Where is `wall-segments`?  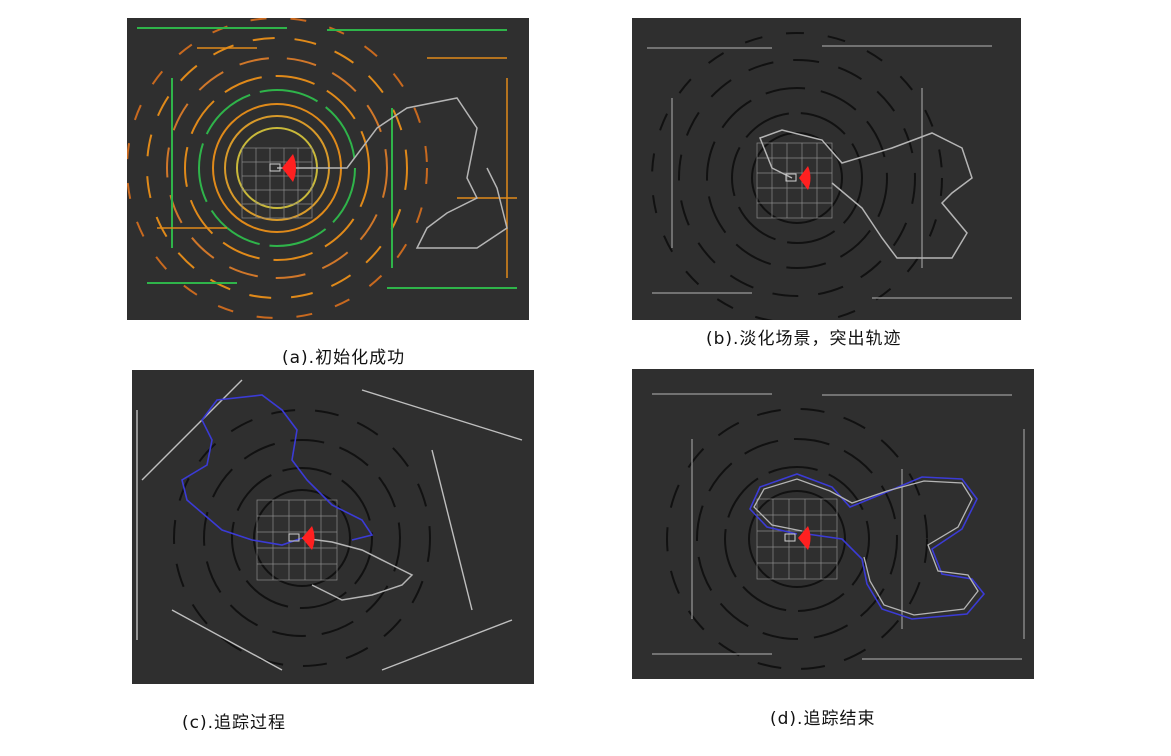 wall-segments is located at coordinates (327, 158).